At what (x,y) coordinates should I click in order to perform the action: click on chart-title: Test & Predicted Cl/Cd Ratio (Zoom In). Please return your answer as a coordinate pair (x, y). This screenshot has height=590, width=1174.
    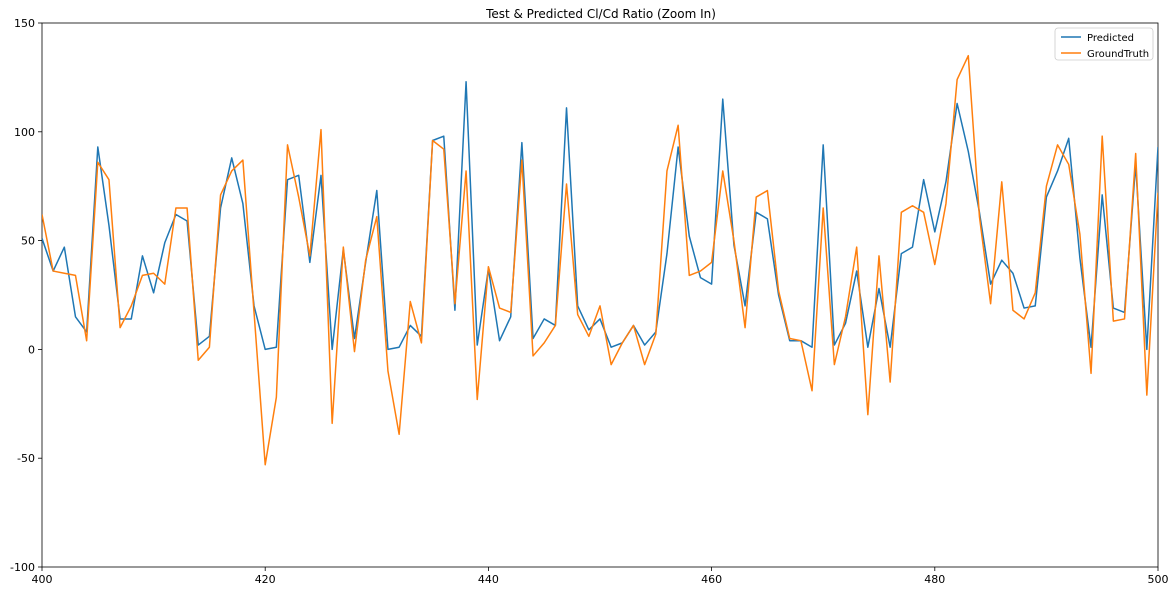
    Looking at the image, I should click on (600, 14).